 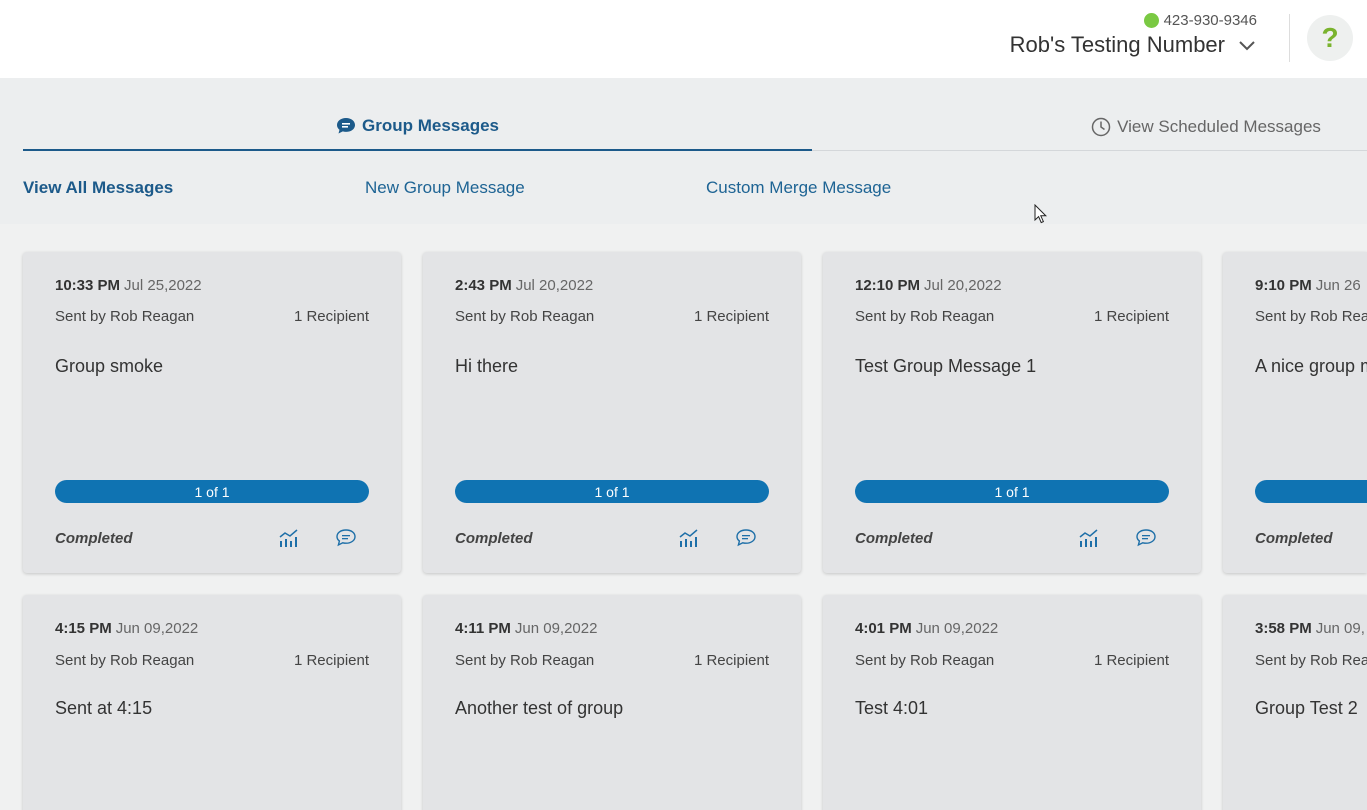 I want to click on card-time: 3:58 PM, so click(x=1283, y=628).